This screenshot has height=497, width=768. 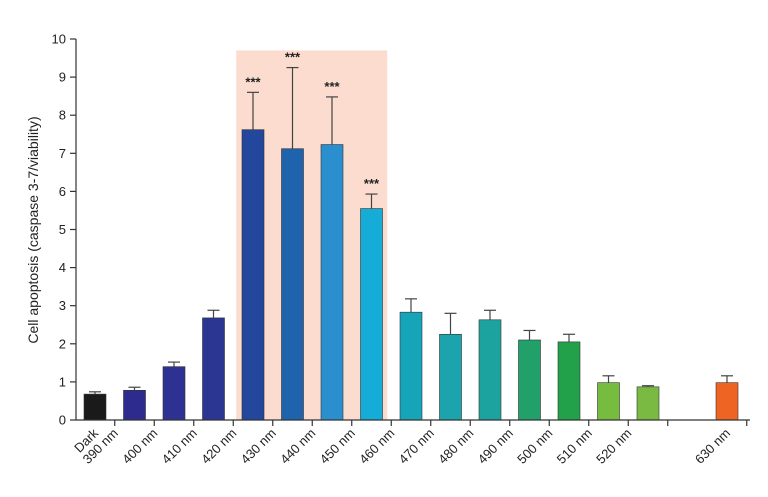 I want to click on y-tick-label: 1, so click(x=62, y=381).